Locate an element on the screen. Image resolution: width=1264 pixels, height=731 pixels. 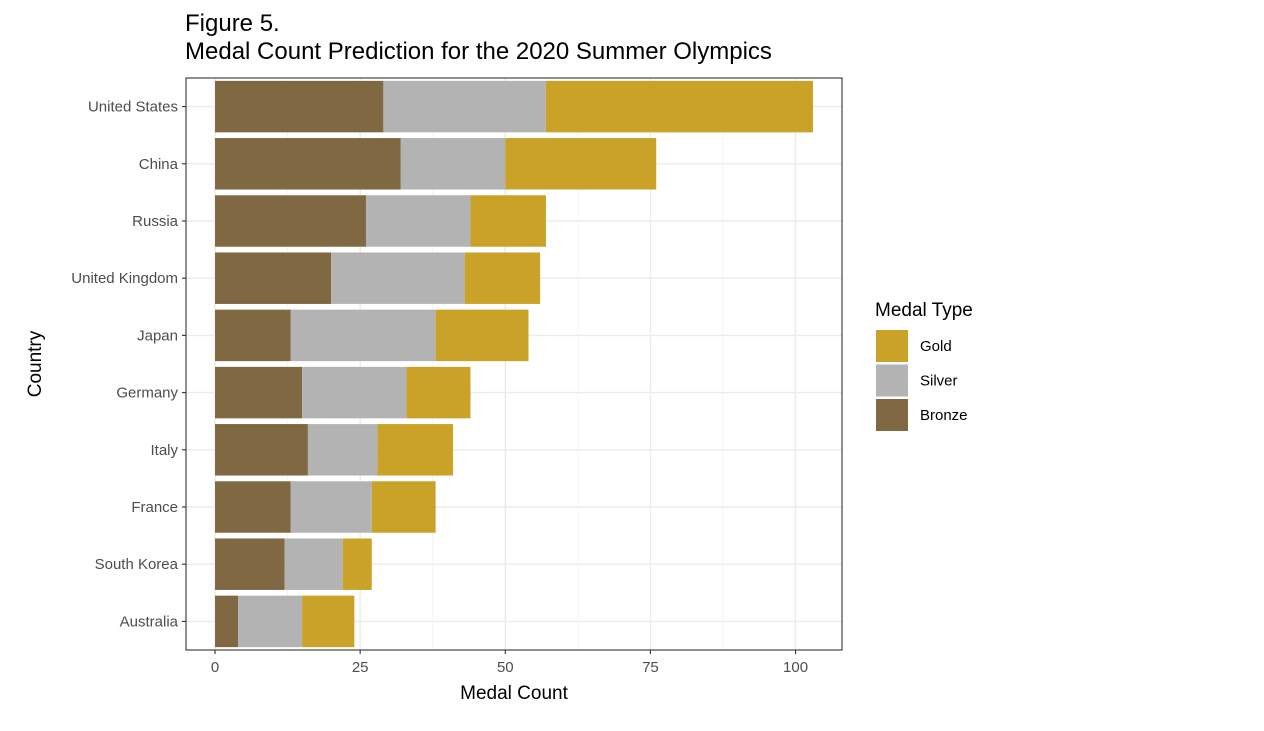
y-tick-label: Russia is located at coordinates (155, 221).